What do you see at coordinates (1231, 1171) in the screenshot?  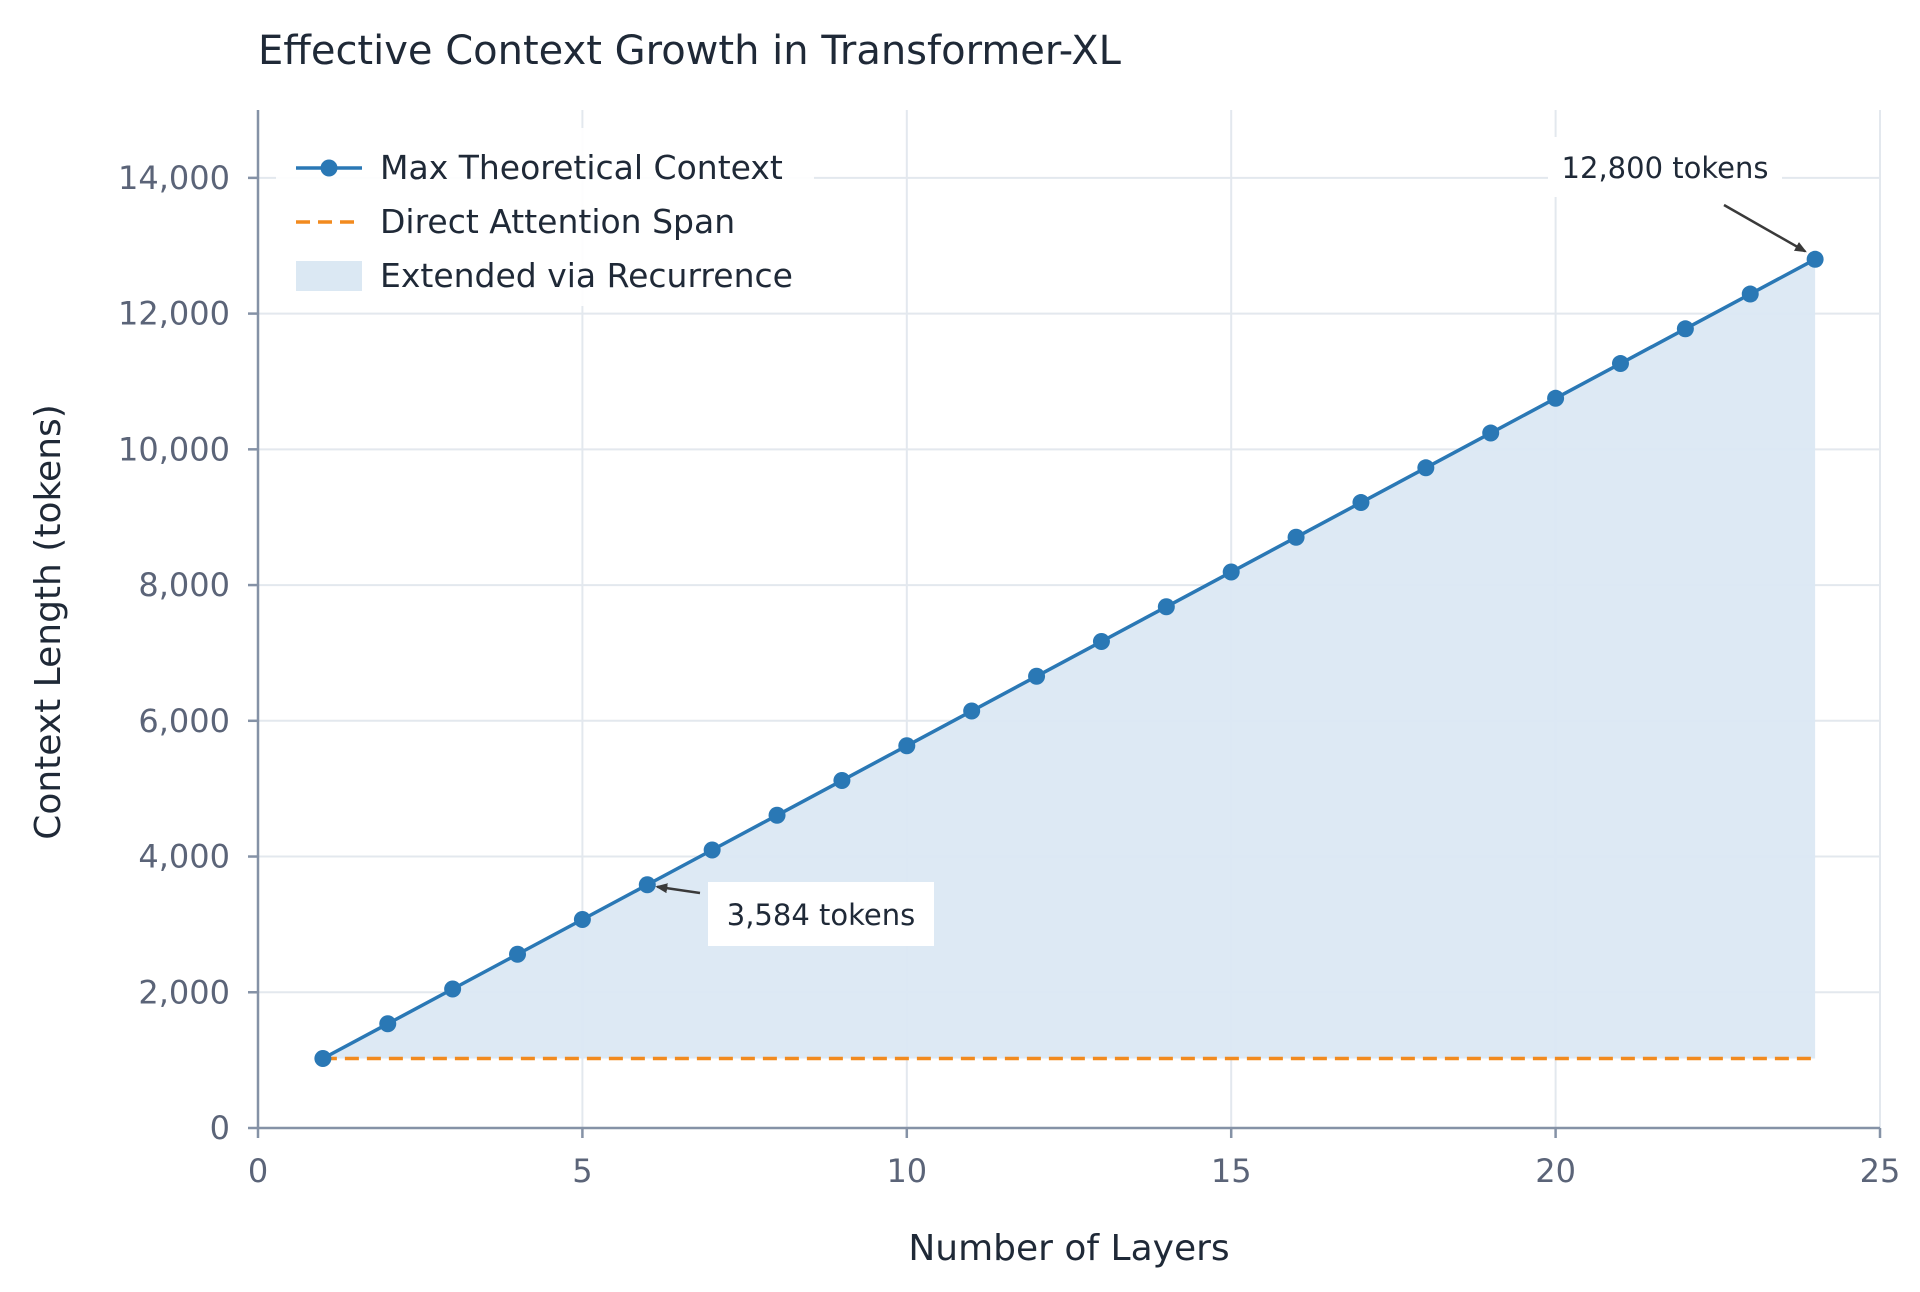 I see `x-tick-label: 15` at bounding box center [1231, 1171].